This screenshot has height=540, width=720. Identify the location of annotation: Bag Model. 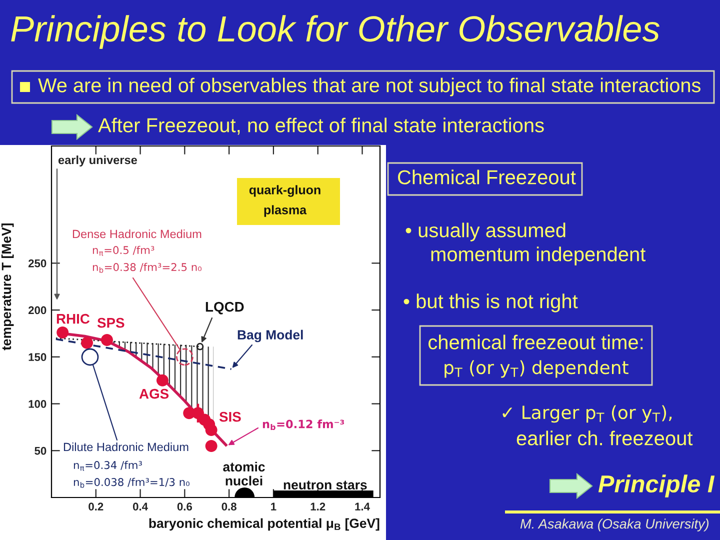
(270, 336).